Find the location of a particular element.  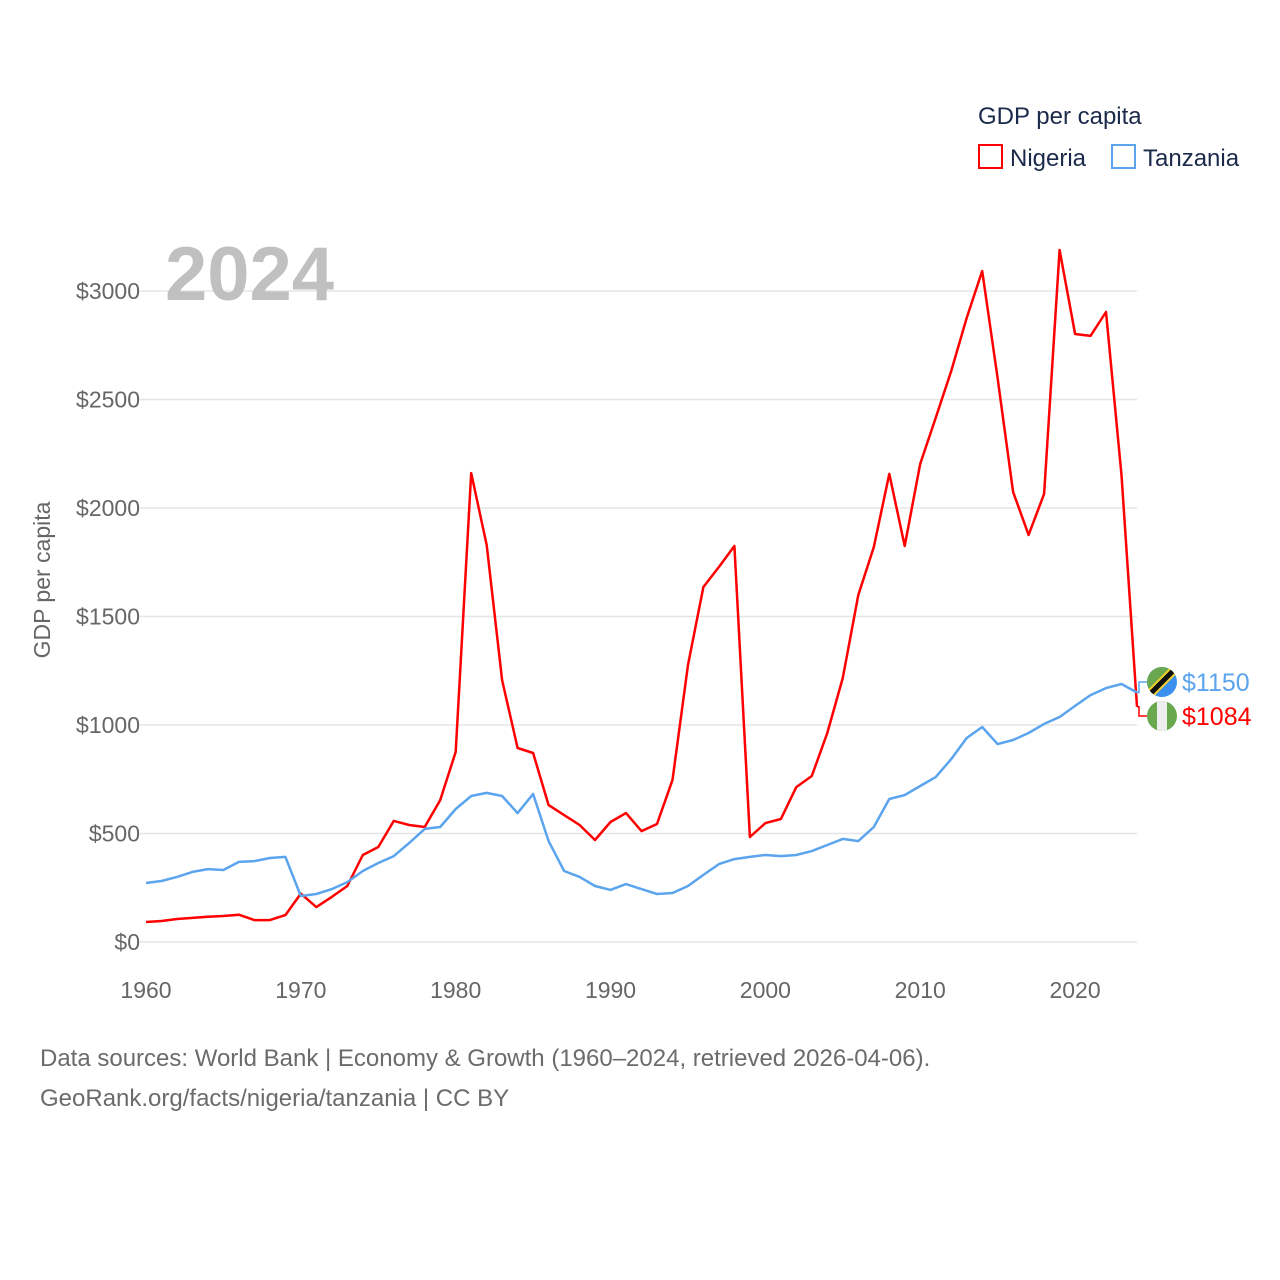

y-tick-label: $1000 is located at coordinates (108, 725).